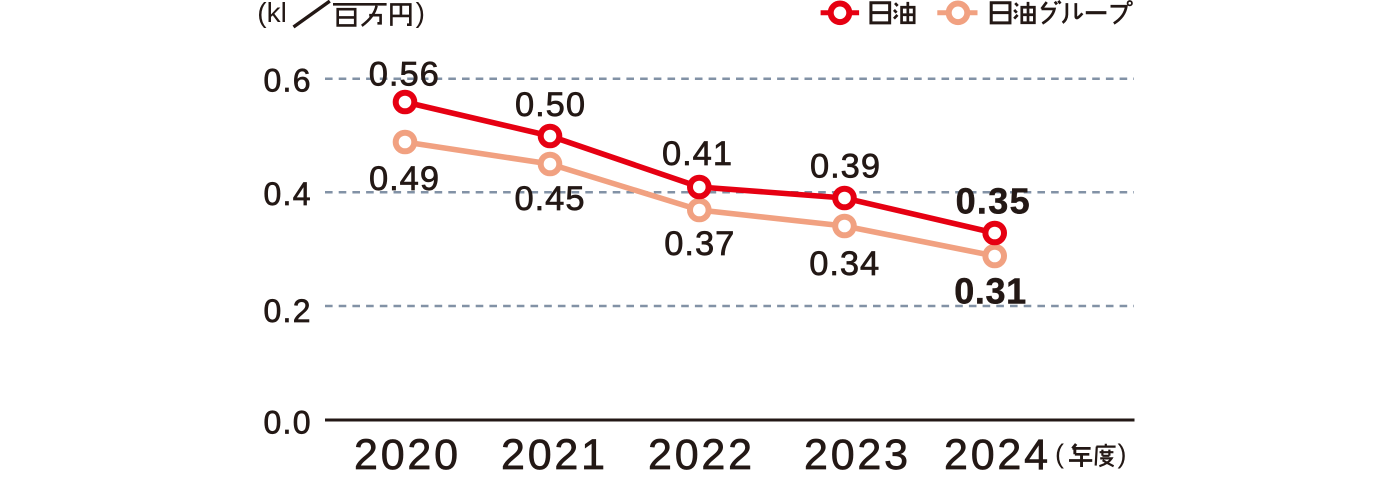 The width and height of the screenshot is (1399, 482). What do you see at coordinates (697, 154) in the screenshot?
I see `svg-text: 0.41` at bounding box center [697, 154].